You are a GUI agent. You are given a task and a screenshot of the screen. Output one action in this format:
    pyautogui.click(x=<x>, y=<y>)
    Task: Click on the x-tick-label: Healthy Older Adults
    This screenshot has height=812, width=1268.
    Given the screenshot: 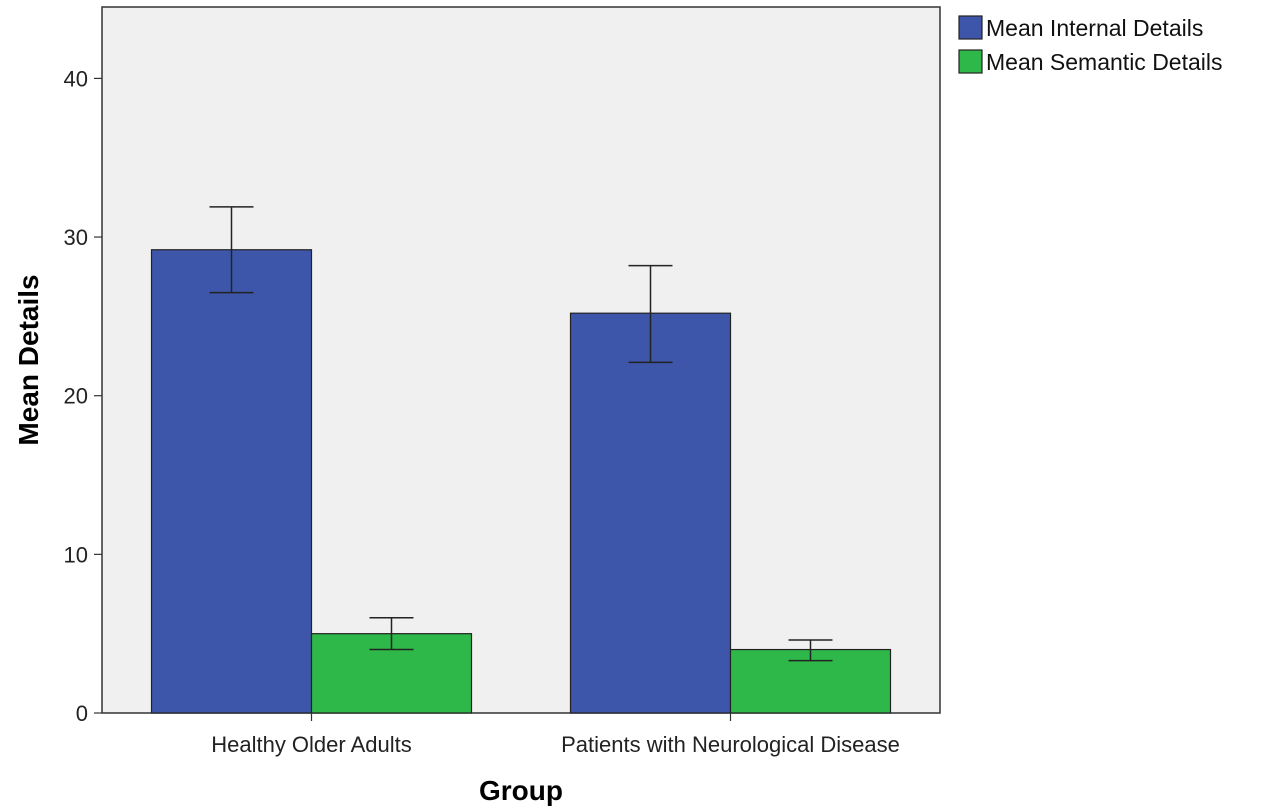 What is the action you would take?
    pyautogui.click(x=311, y=744)
    